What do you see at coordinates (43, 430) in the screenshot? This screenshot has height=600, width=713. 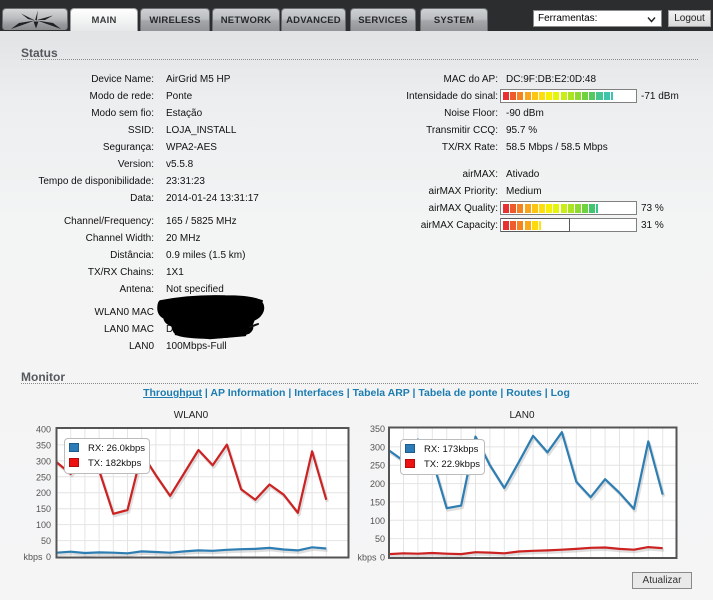 I see `svg-text: 400` at bounding box center [43, 430].